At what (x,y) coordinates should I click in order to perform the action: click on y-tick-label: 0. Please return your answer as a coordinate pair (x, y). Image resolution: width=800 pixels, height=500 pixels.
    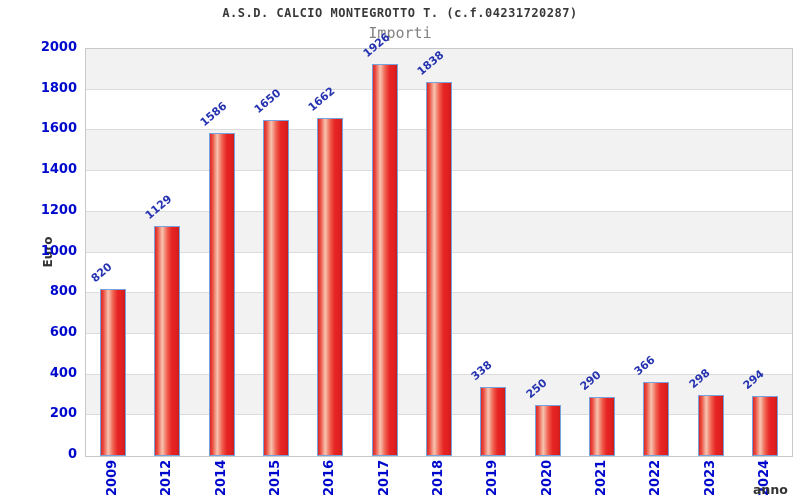
    Looking at the image, I should click on (72, 454).